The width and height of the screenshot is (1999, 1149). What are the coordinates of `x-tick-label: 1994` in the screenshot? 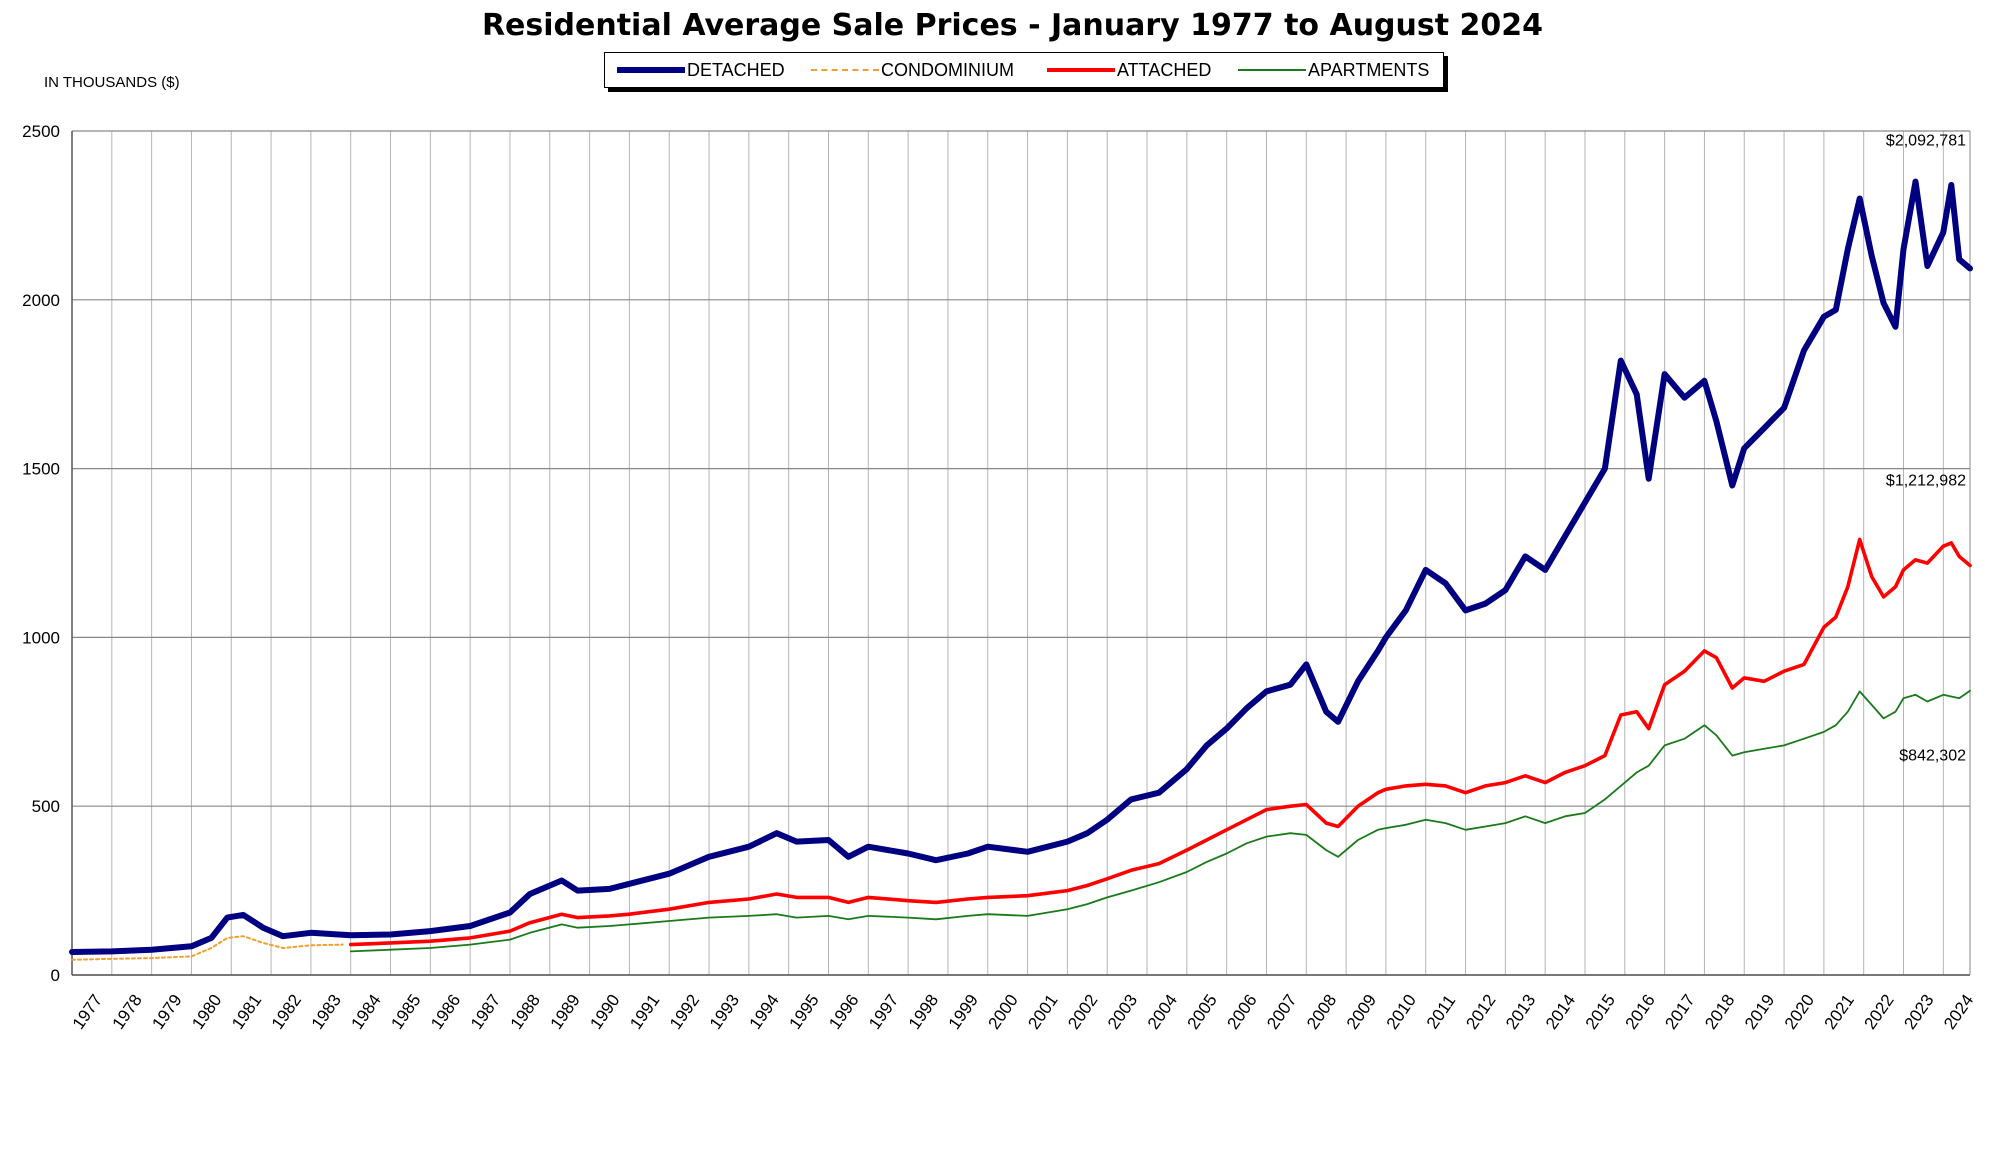 It's located at (764, 1012).